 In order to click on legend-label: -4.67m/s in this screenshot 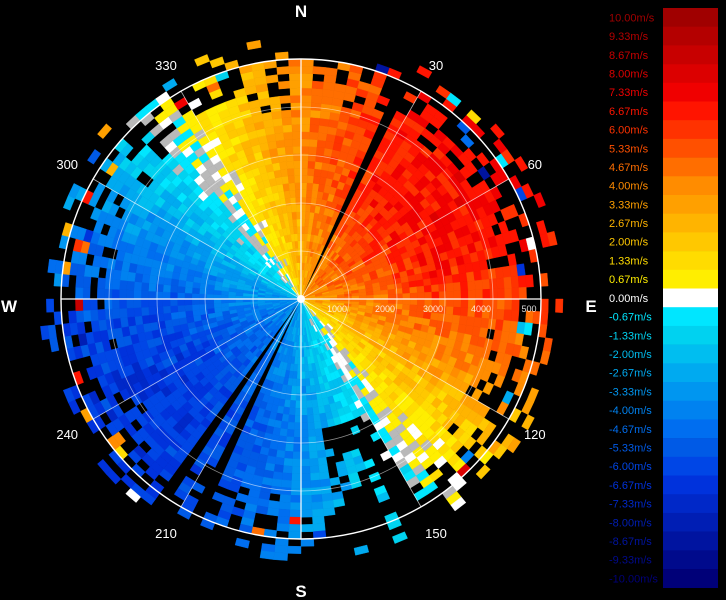, I will do `click(630, 430)`.